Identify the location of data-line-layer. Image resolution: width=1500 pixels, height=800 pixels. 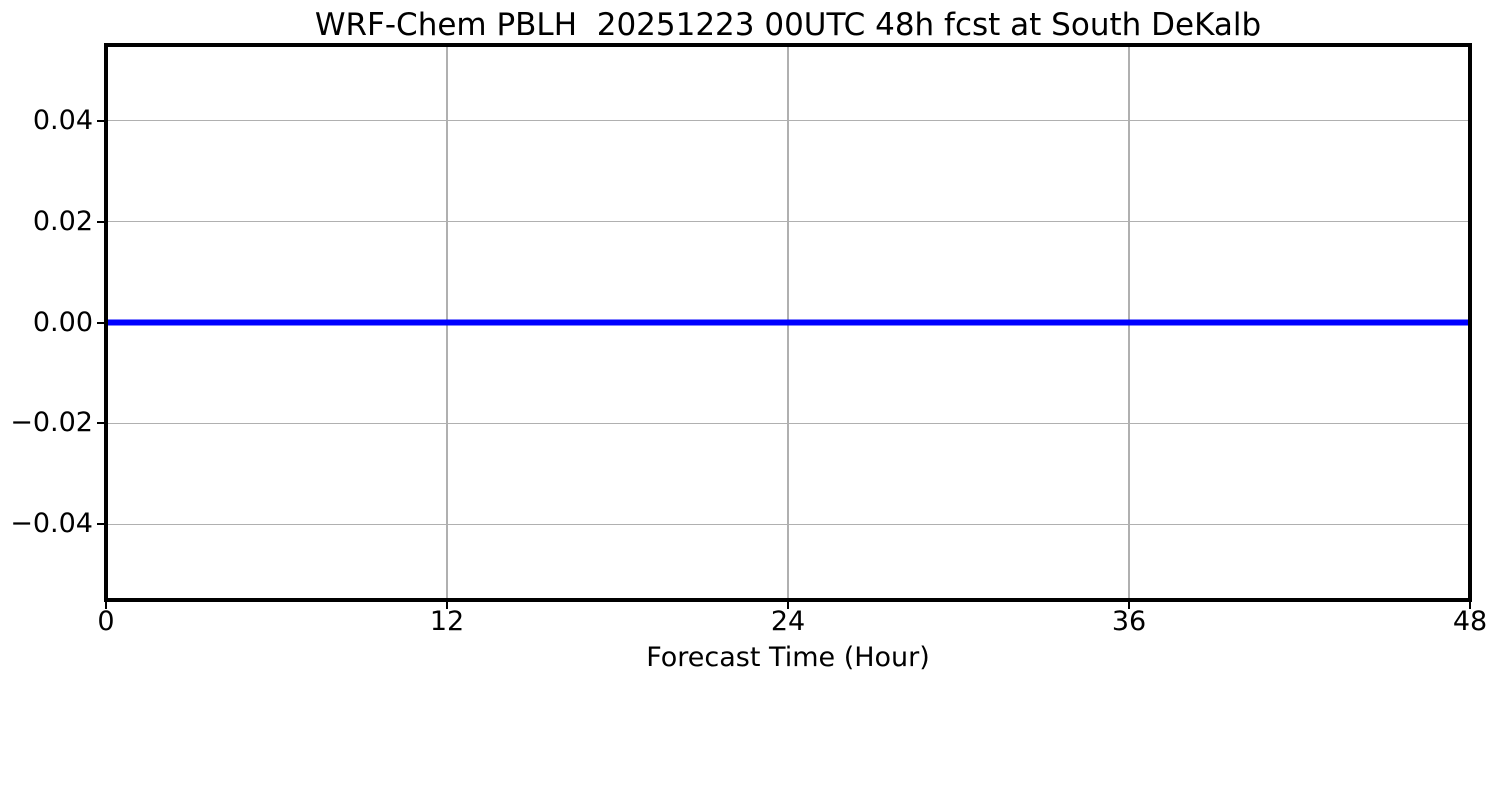
(788, 322).